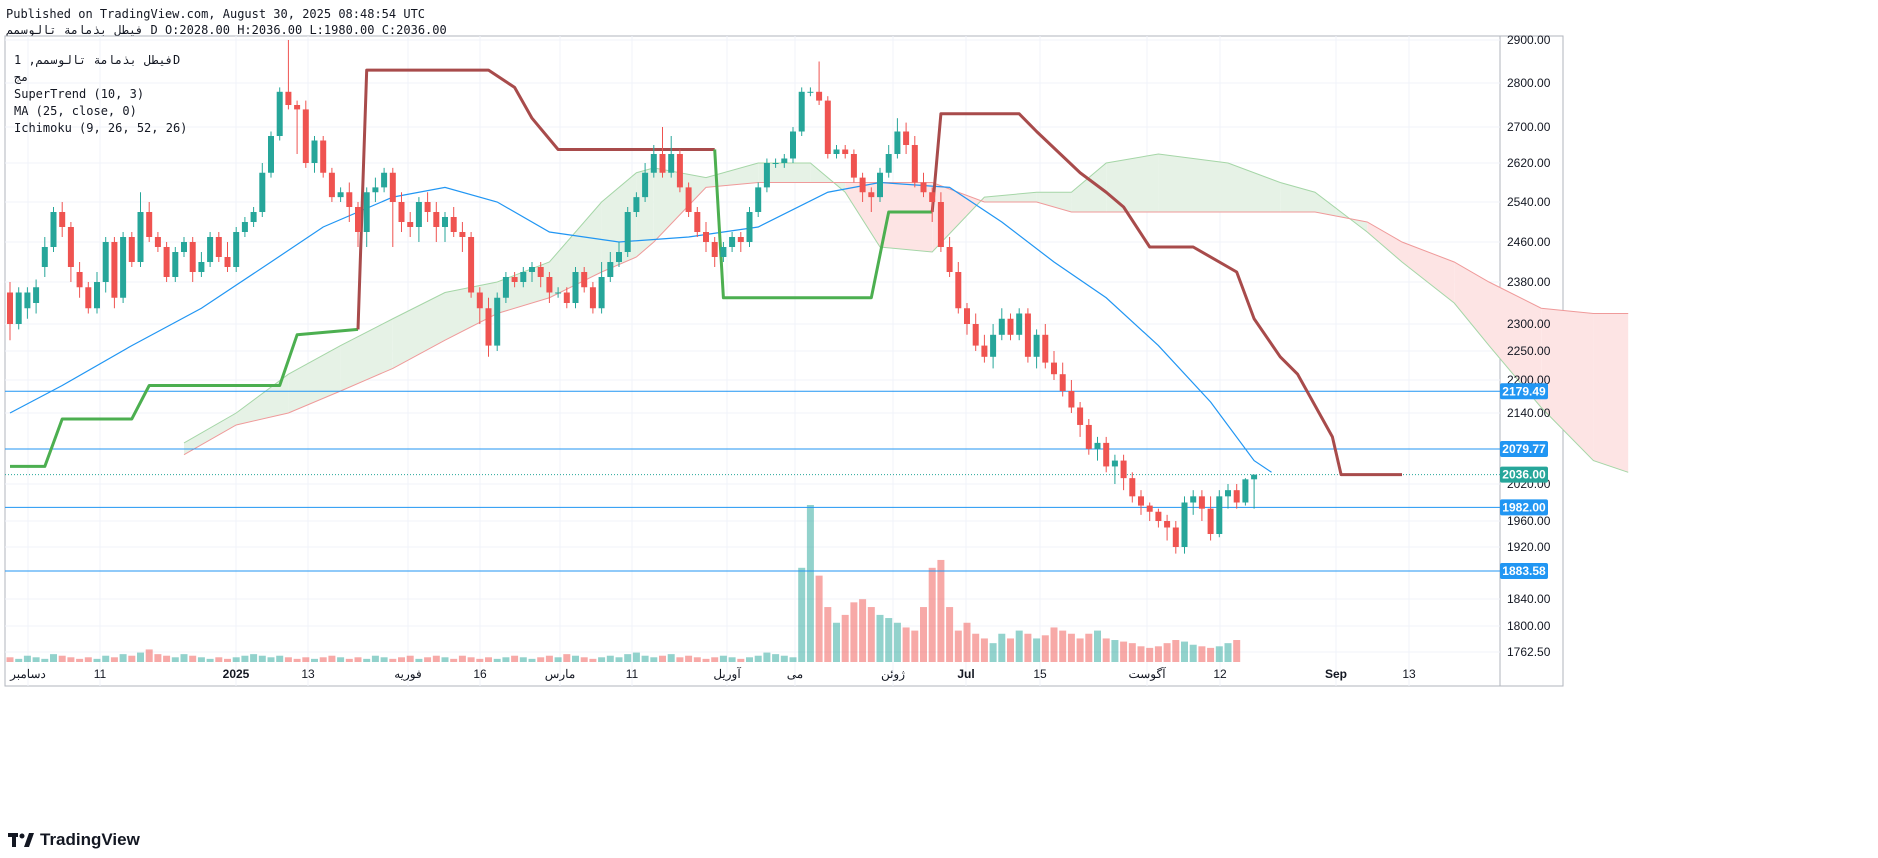 This screenshot has width=1878, height=858. Describe the element at coordinates (1524, 391) in the screenshot. I see `price-tag: 2179.49` at that location.